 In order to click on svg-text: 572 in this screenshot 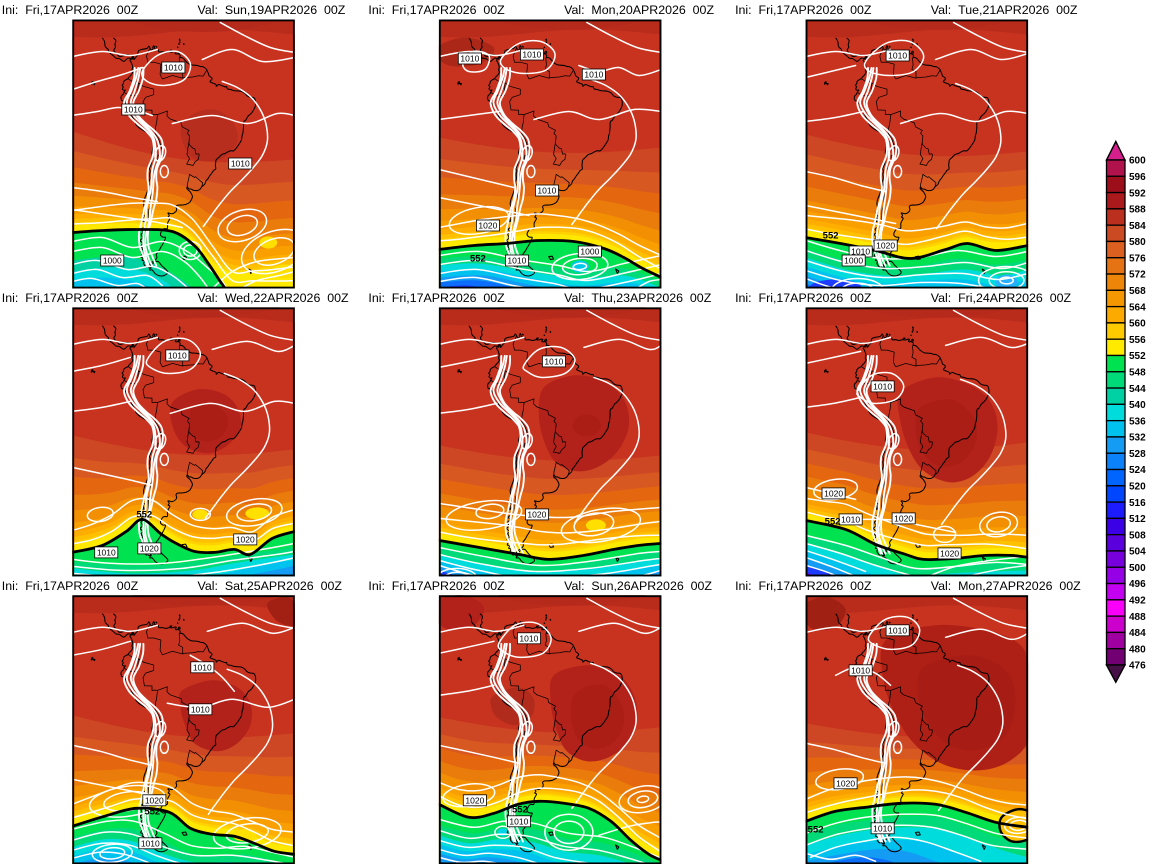, I will do `click(1137, 275)`.